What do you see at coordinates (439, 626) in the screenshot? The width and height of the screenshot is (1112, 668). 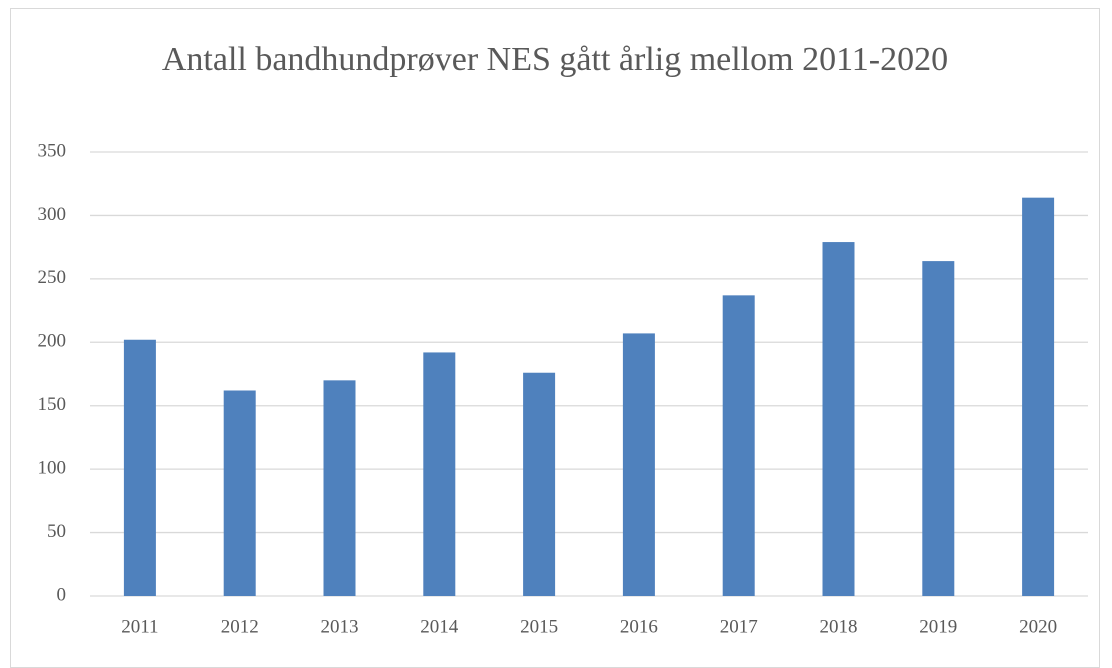 I see `x-tick-label: 2014` at bounding box center [439, 626].